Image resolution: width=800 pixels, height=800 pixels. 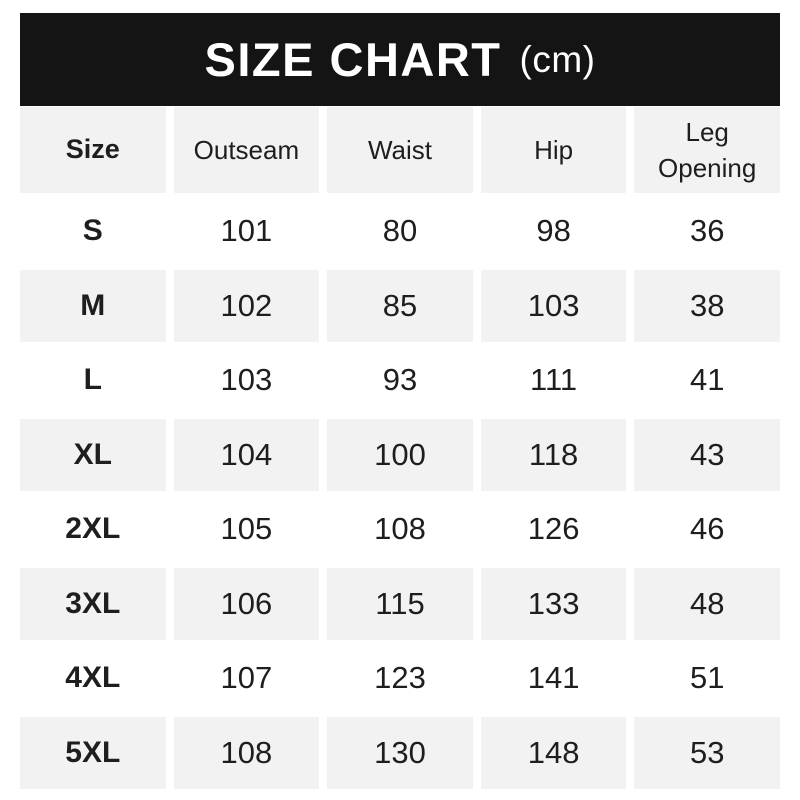 I want to click on column-header-size: Size, so click(x=93, y=150).